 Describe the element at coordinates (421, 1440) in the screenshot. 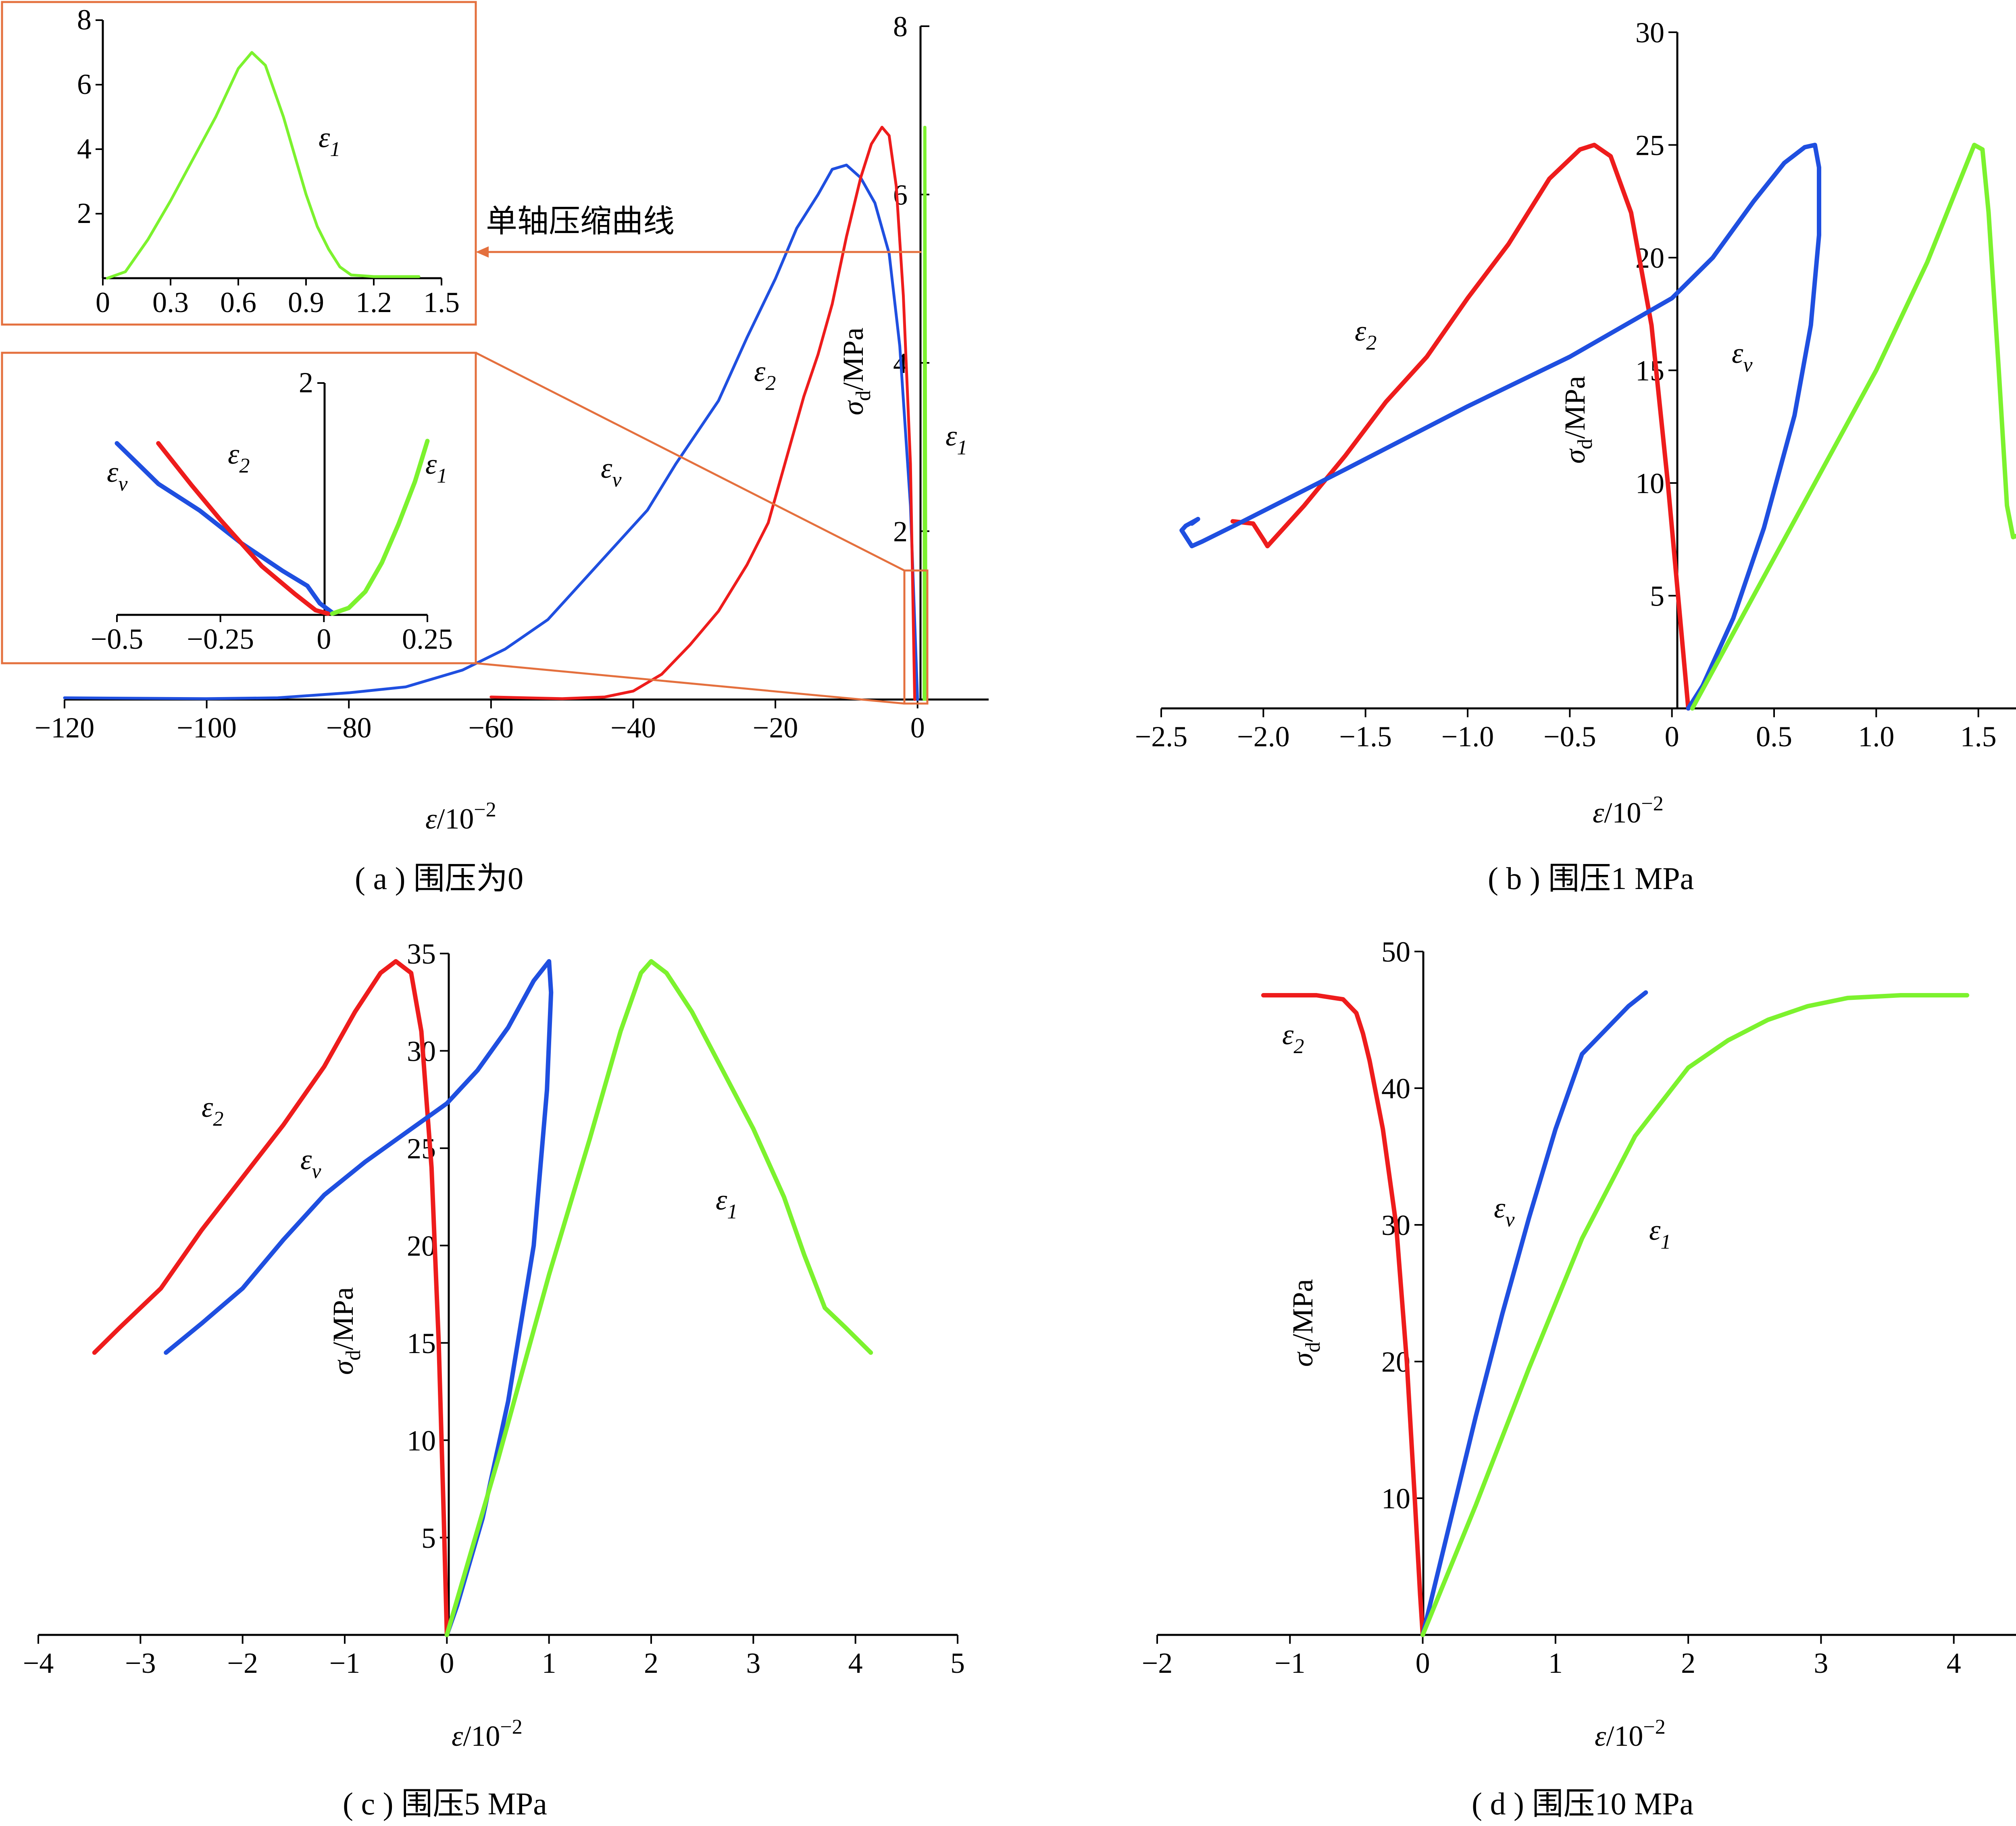

I see `panel-c-y-tick-label: 10` at that location.